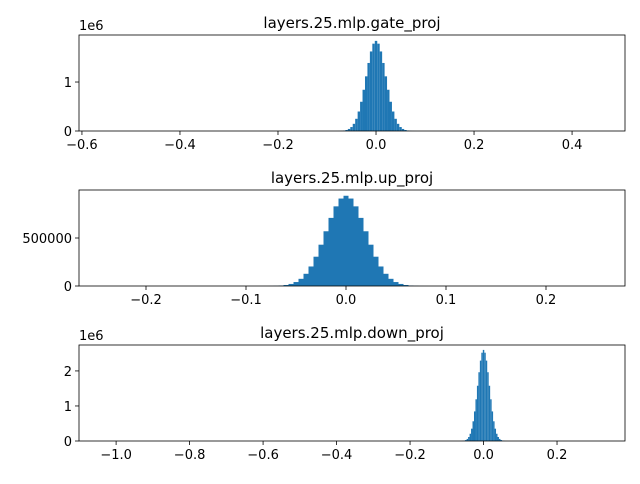  What do you see at coordinates (116, 455) in the screenshot?
I see `x-tick-label: −1.0` at bounding box center [116, 455].